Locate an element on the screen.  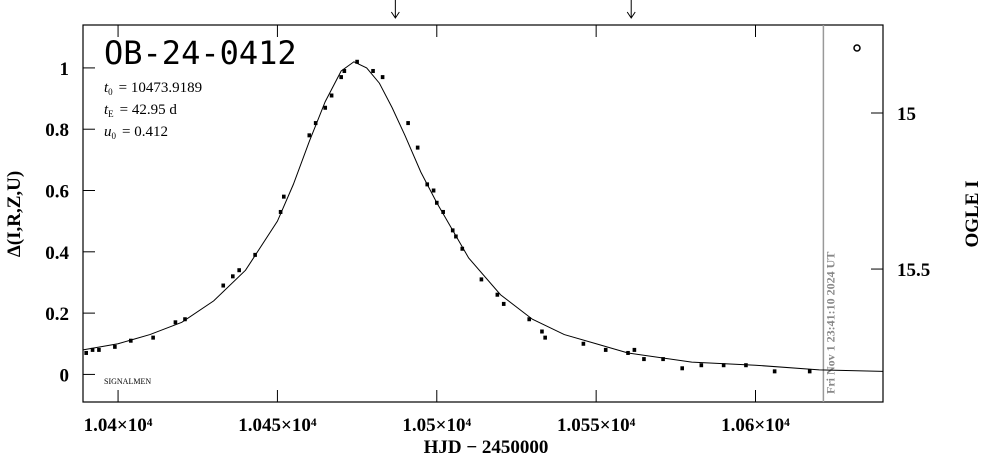
fit-parameter: u0 = 0.412 is located at coordinates (136, 132).